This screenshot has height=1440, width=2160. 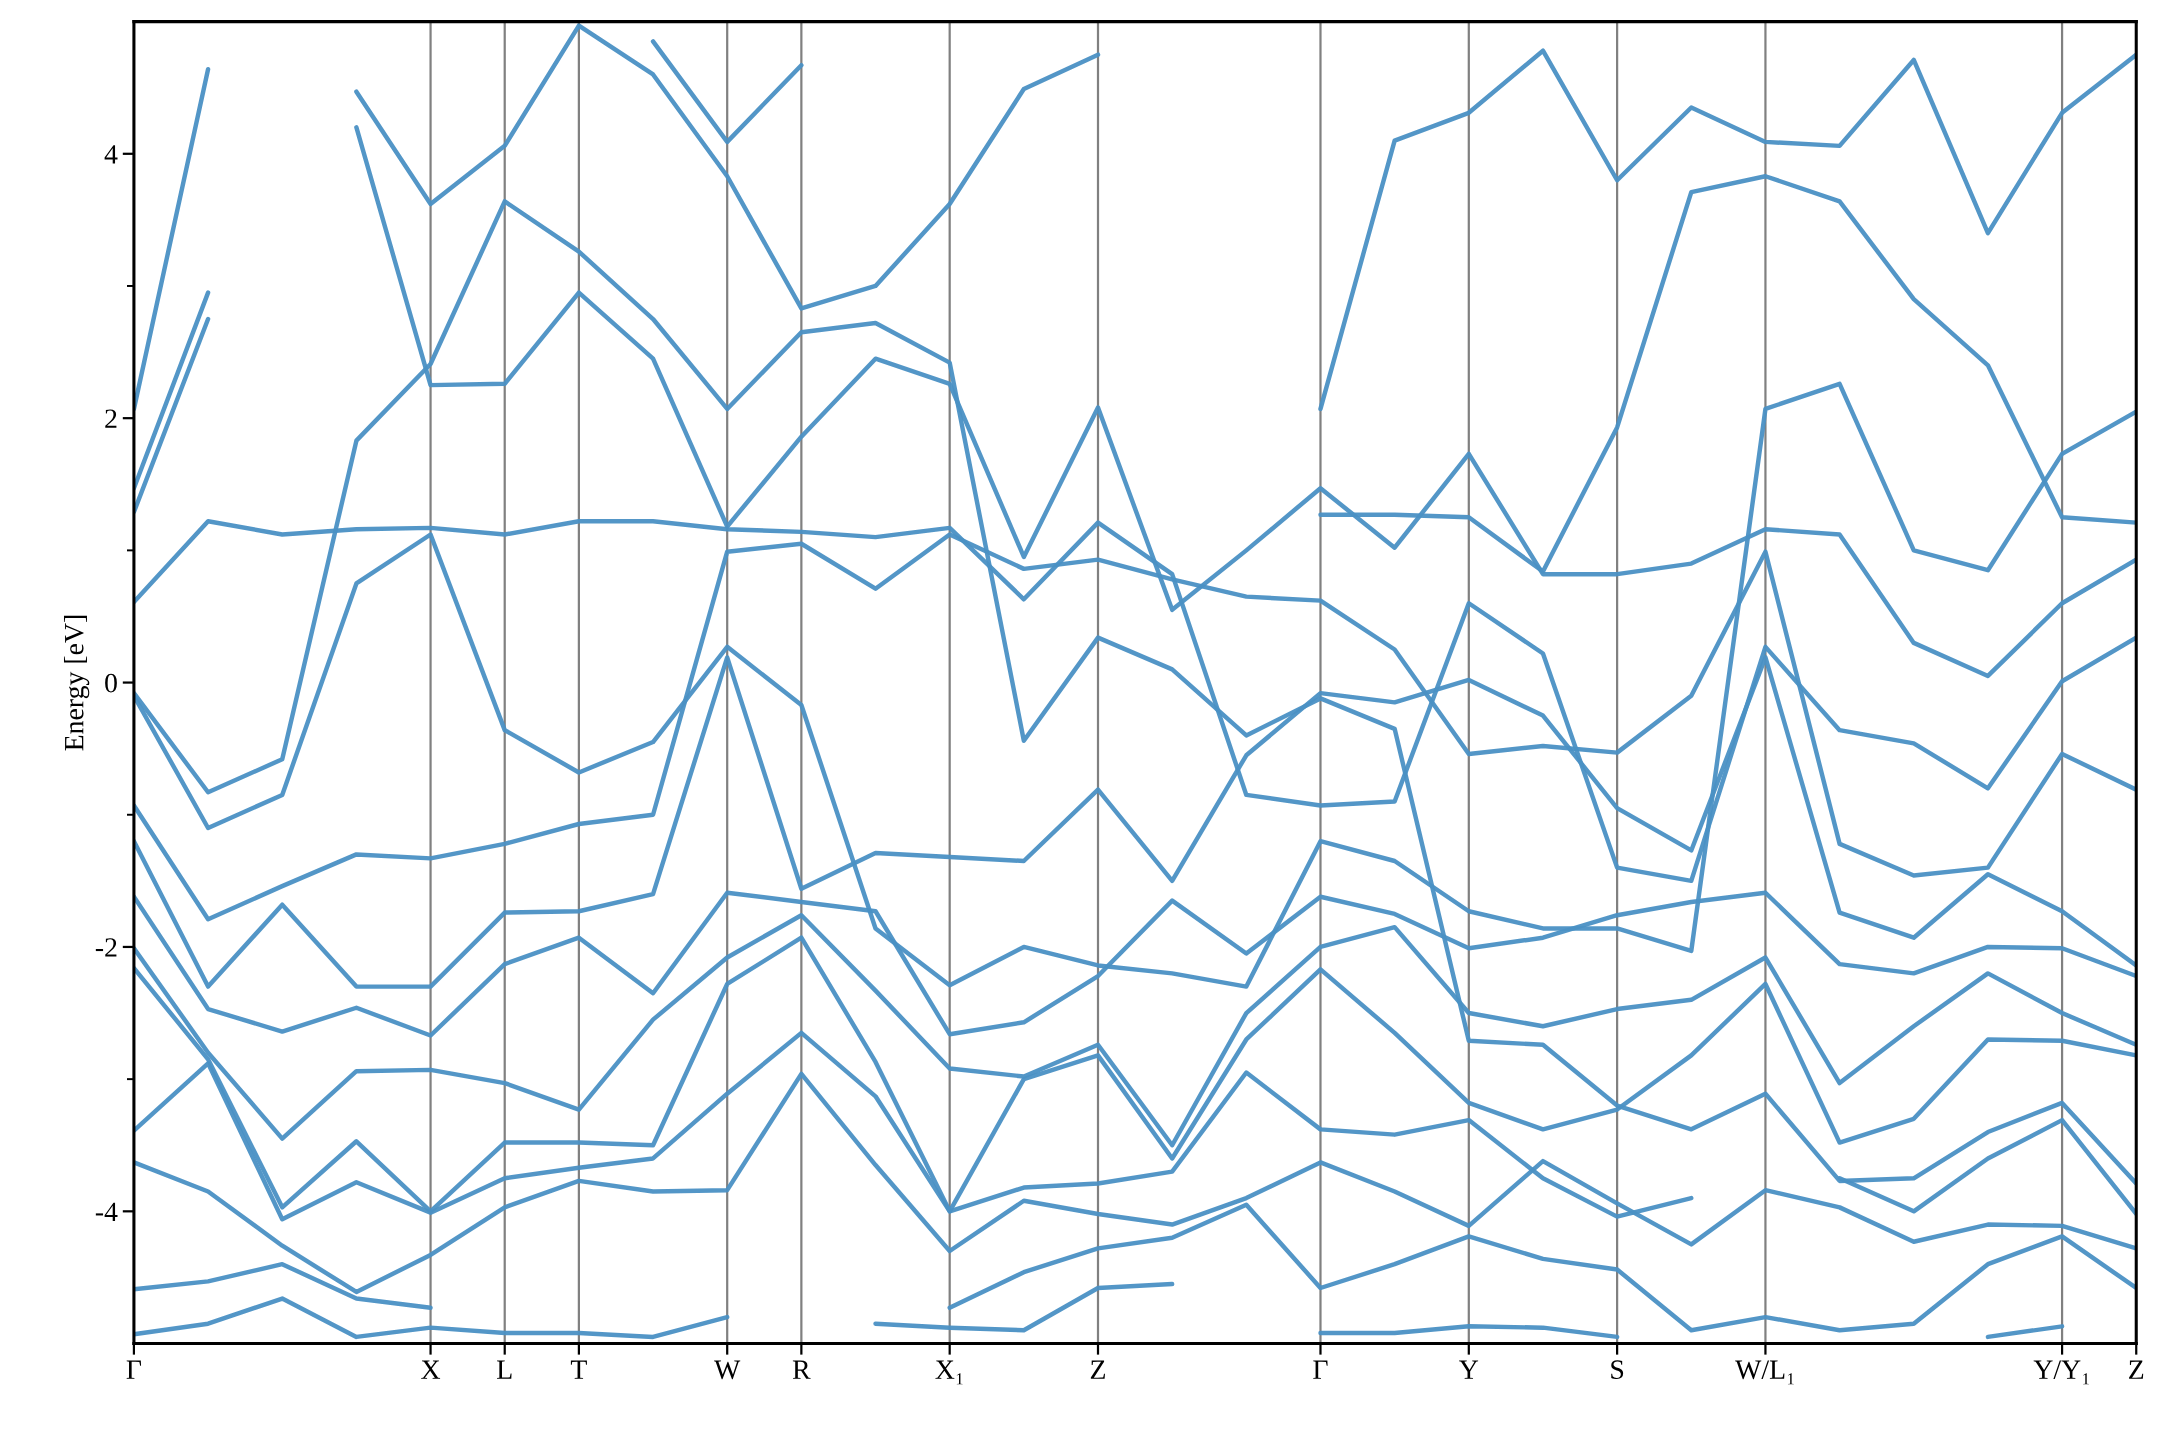 I want to click on x-tick-label: Y, so click(x=1469, y=1369).